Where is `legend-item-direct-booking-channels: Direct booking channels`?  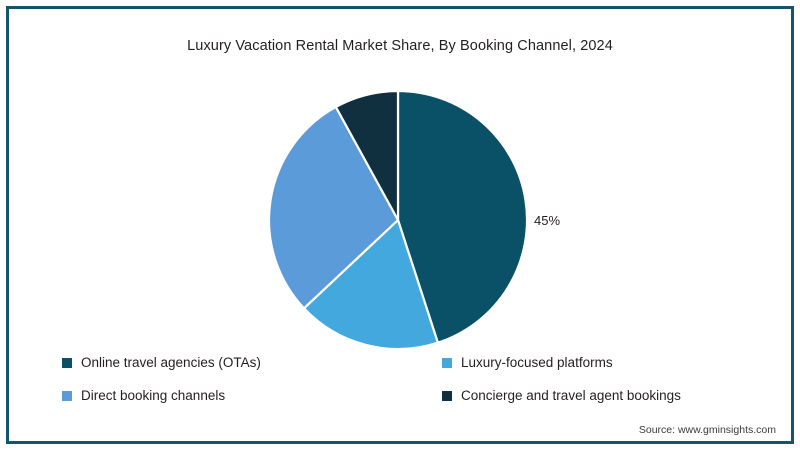
legend-item-direct-booking-channels: Direct booking channels is located at coordinates (252, 395).